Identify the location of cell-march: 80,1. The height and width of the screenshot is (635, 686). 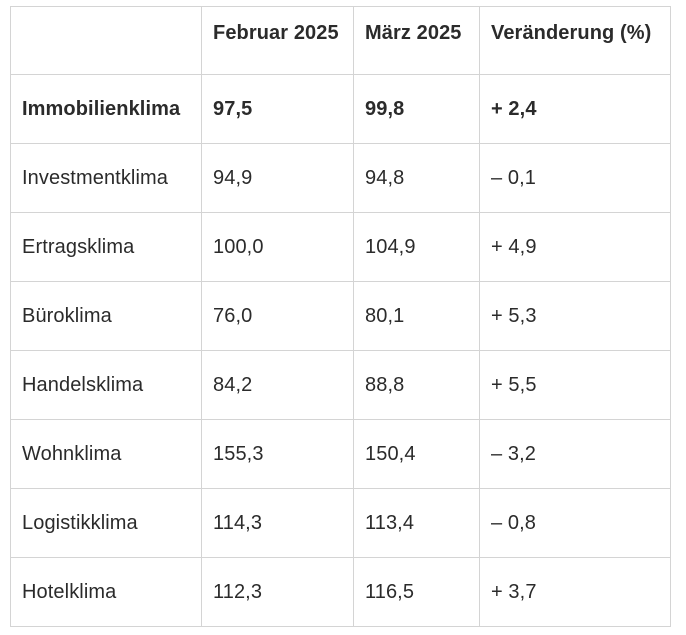
(416, 316).